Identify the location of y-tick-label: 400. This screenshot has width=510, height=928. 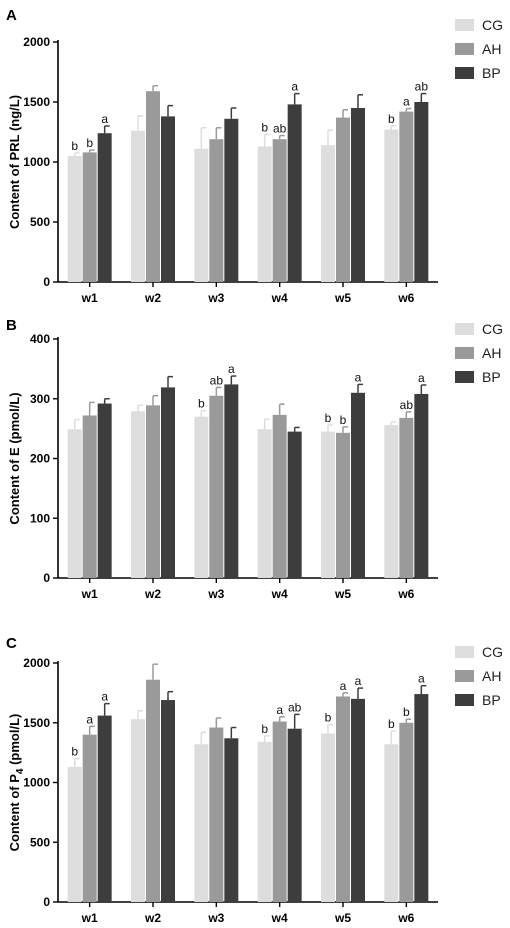
(40, 339).